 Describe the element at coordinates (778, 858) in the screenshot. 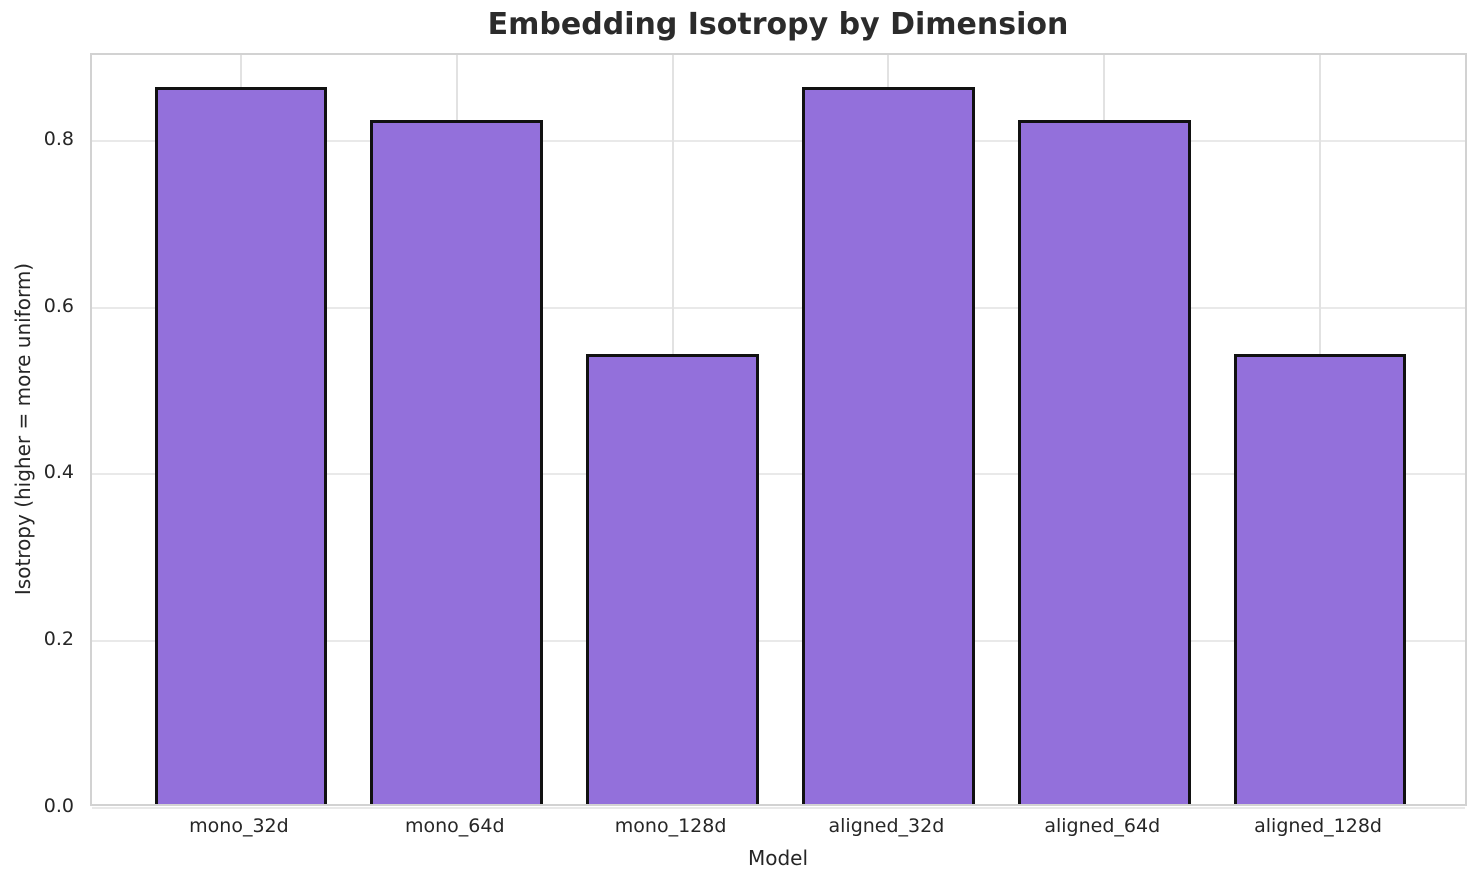

I see `x-axis-label: Model` at that location.